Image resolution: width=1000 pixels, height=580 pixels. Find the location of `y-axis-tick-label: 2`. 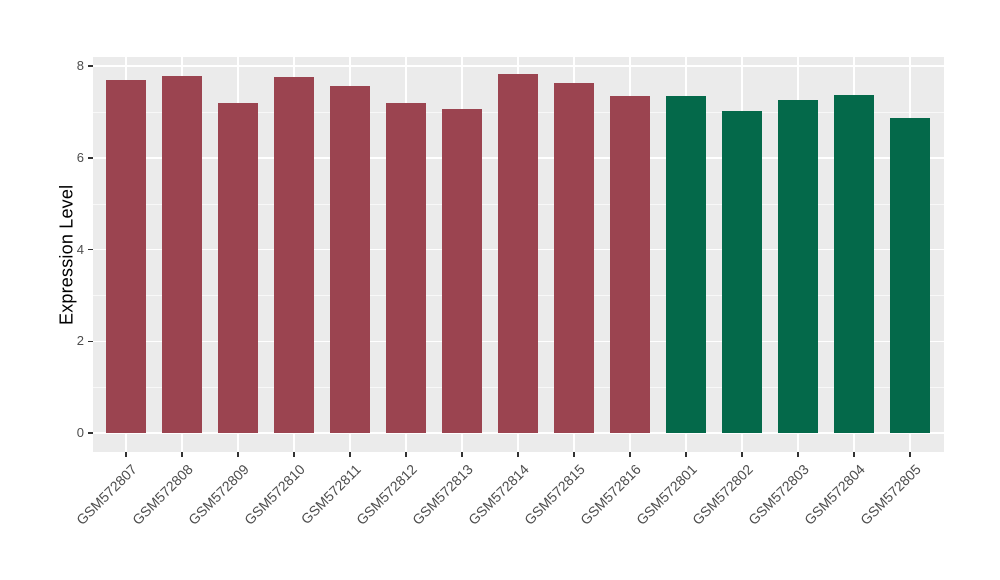

y-axis-tick-label: 2 is located at coordinates (80, 341).